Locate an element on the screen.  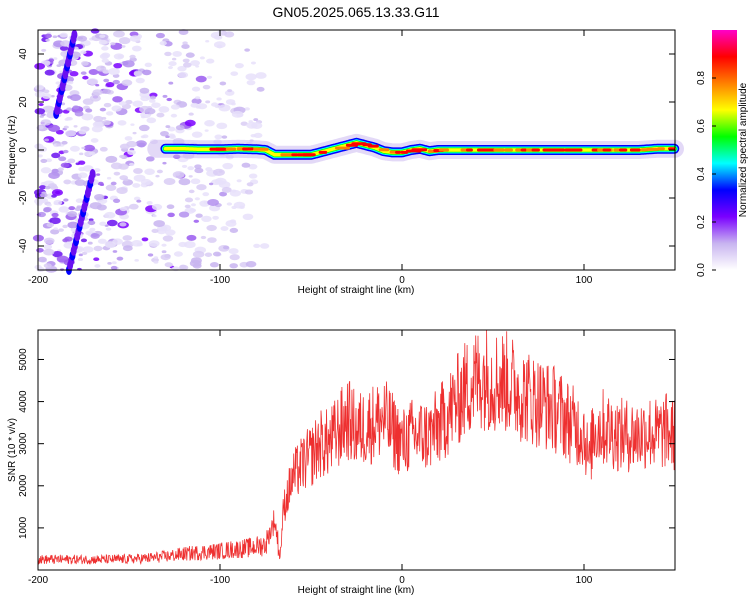
y-tick-label: 0 is located at coordinates (23, 150).